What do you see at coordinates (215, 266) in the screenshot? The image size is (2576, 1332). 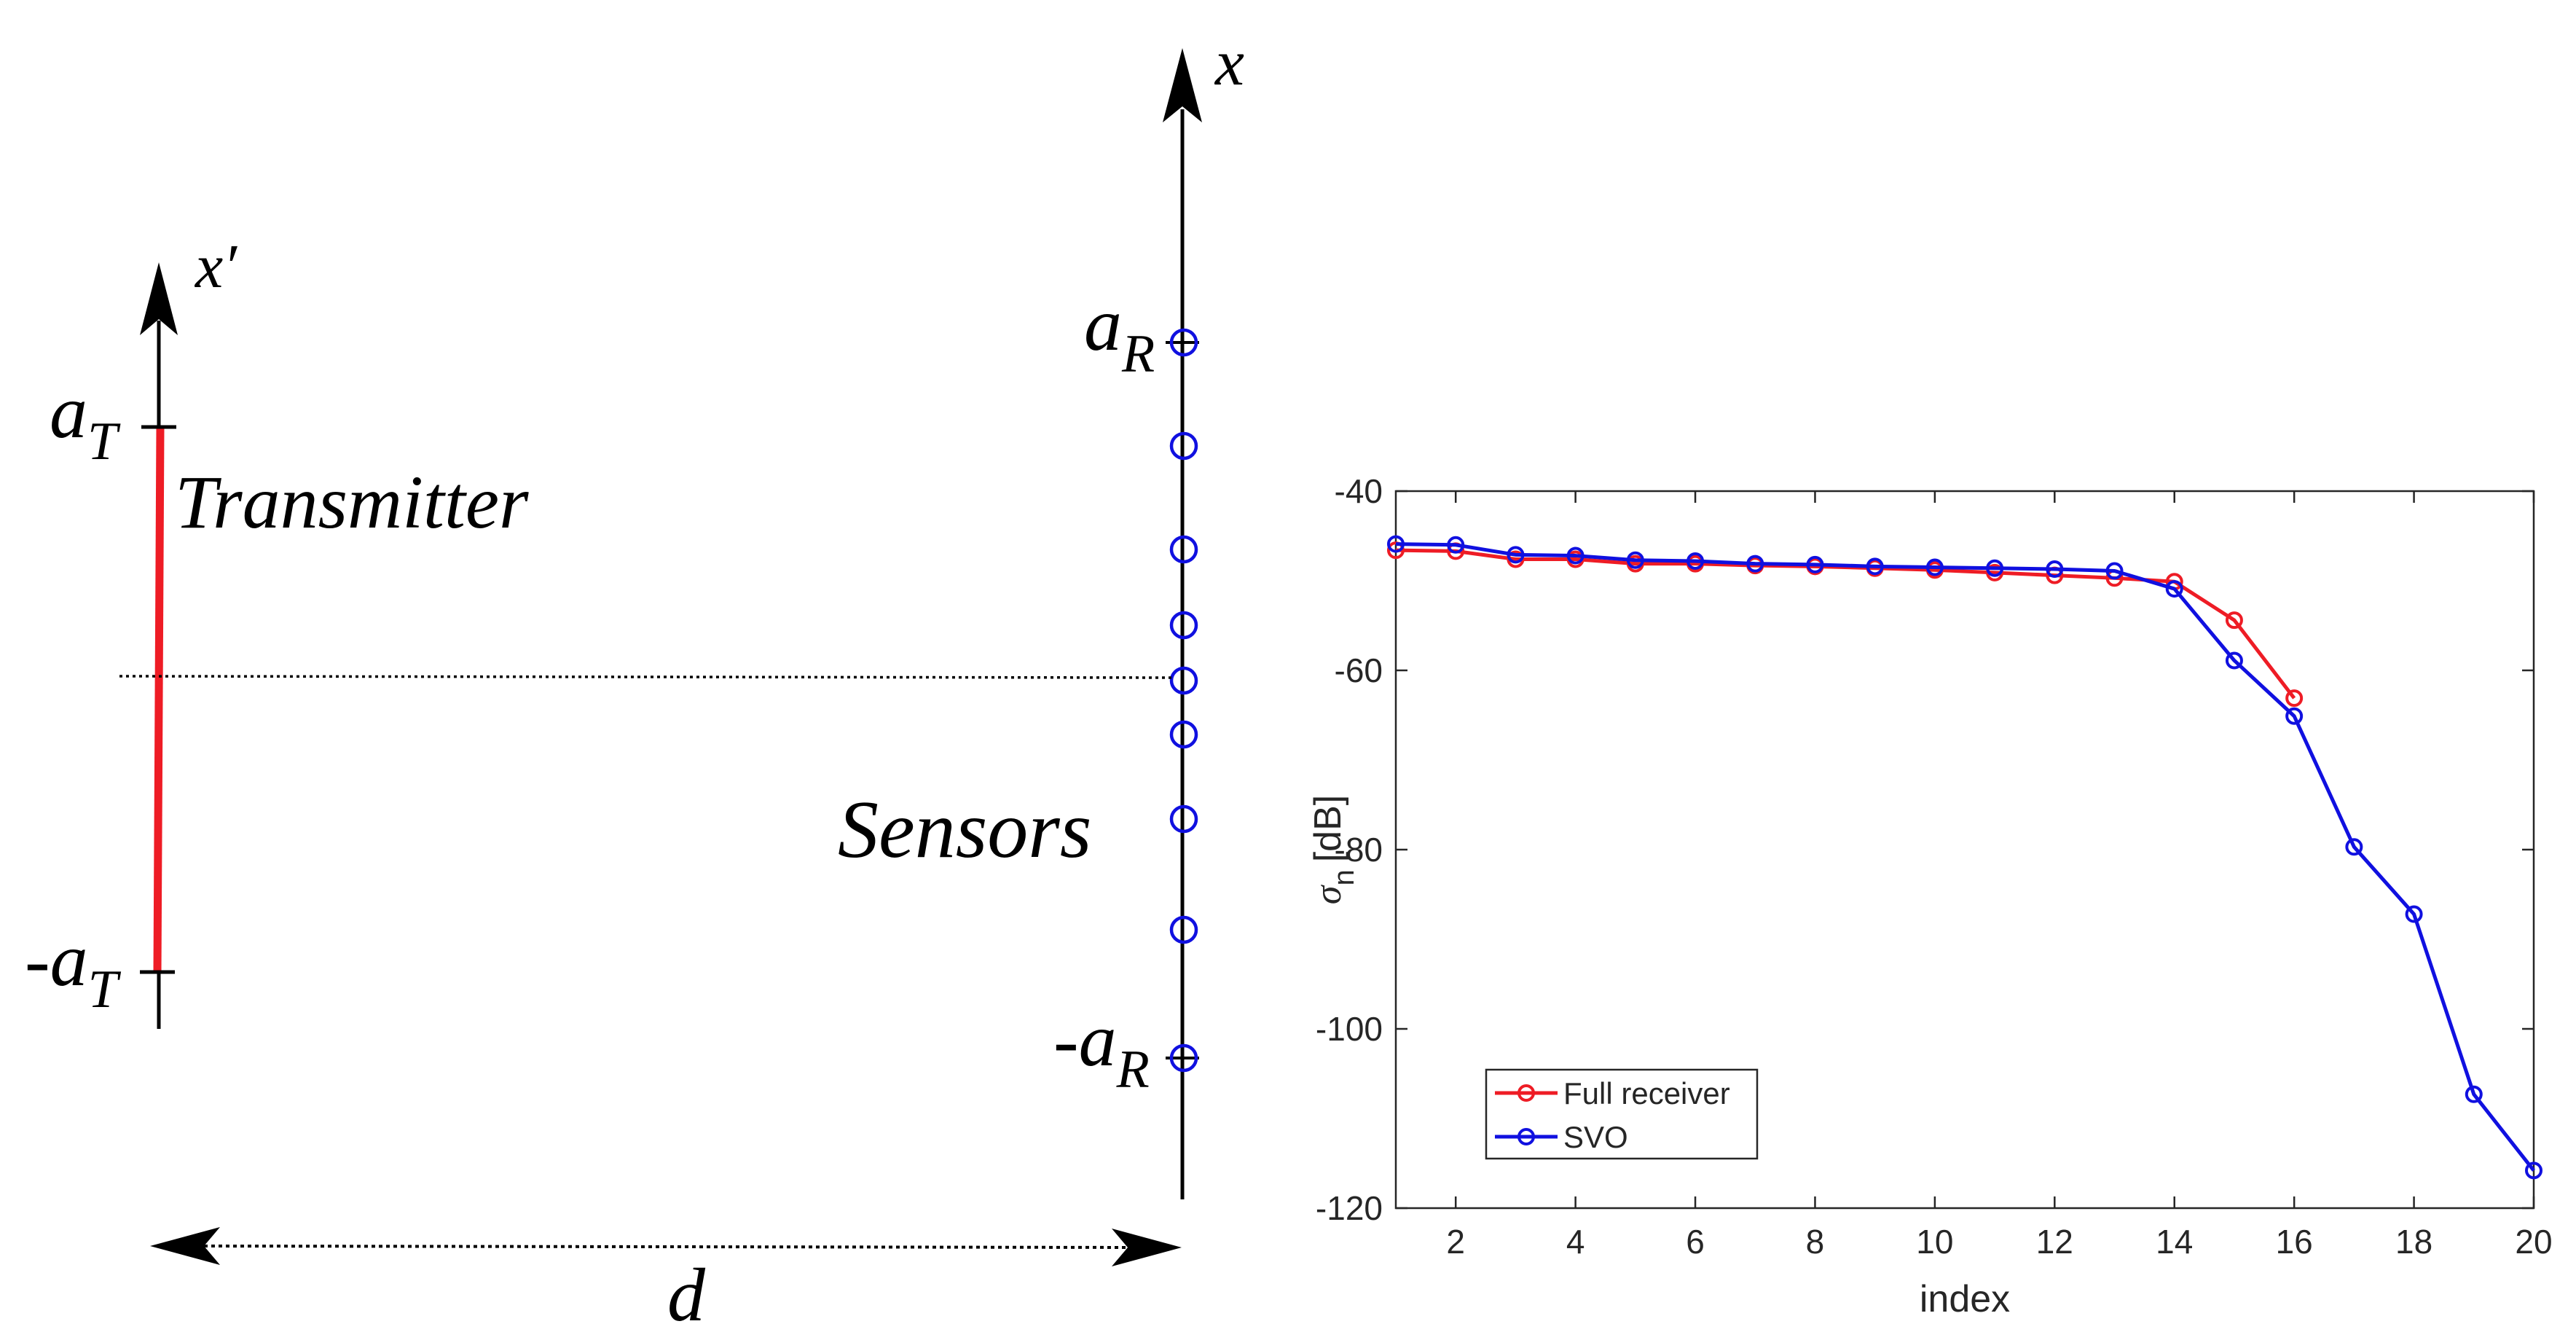 I see `transmitter-axis-label: x′` at bounding box center [215, 266].